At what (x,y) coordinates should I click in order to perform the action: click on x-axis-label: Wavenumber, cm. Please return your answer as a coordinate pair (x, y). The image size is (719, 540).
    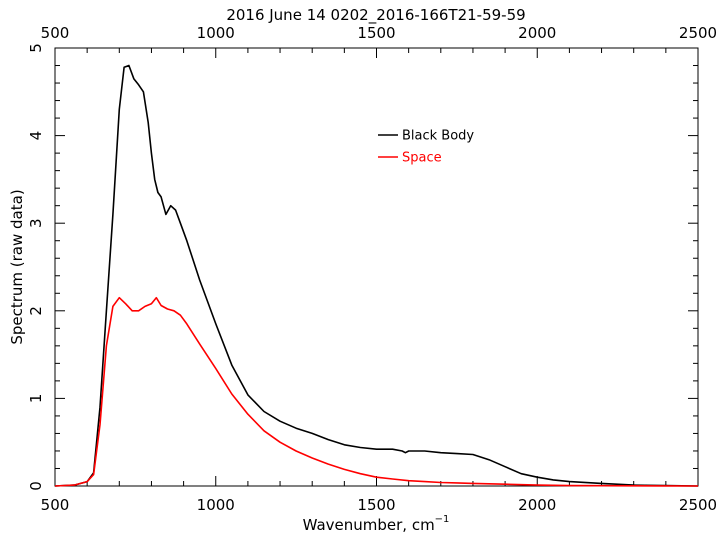
    Looking at the image, I should click on (369, 525).